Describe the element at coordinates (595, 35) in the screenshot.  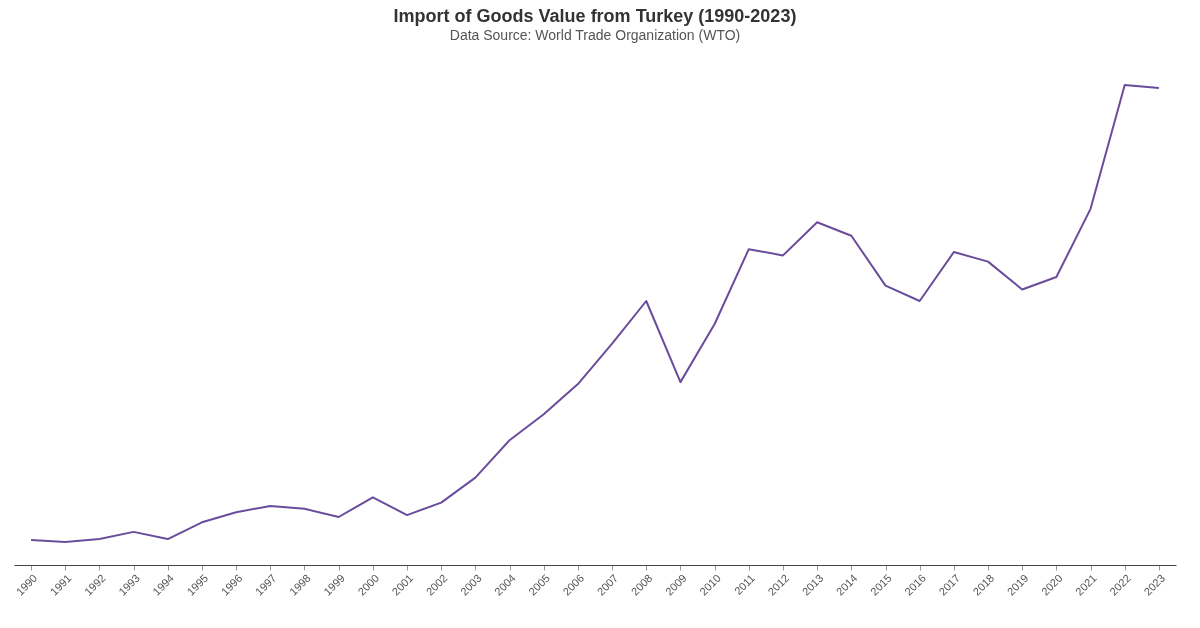
I see `chart-subtitle: Data Source: World Trade Organization (WTO)` at that location.